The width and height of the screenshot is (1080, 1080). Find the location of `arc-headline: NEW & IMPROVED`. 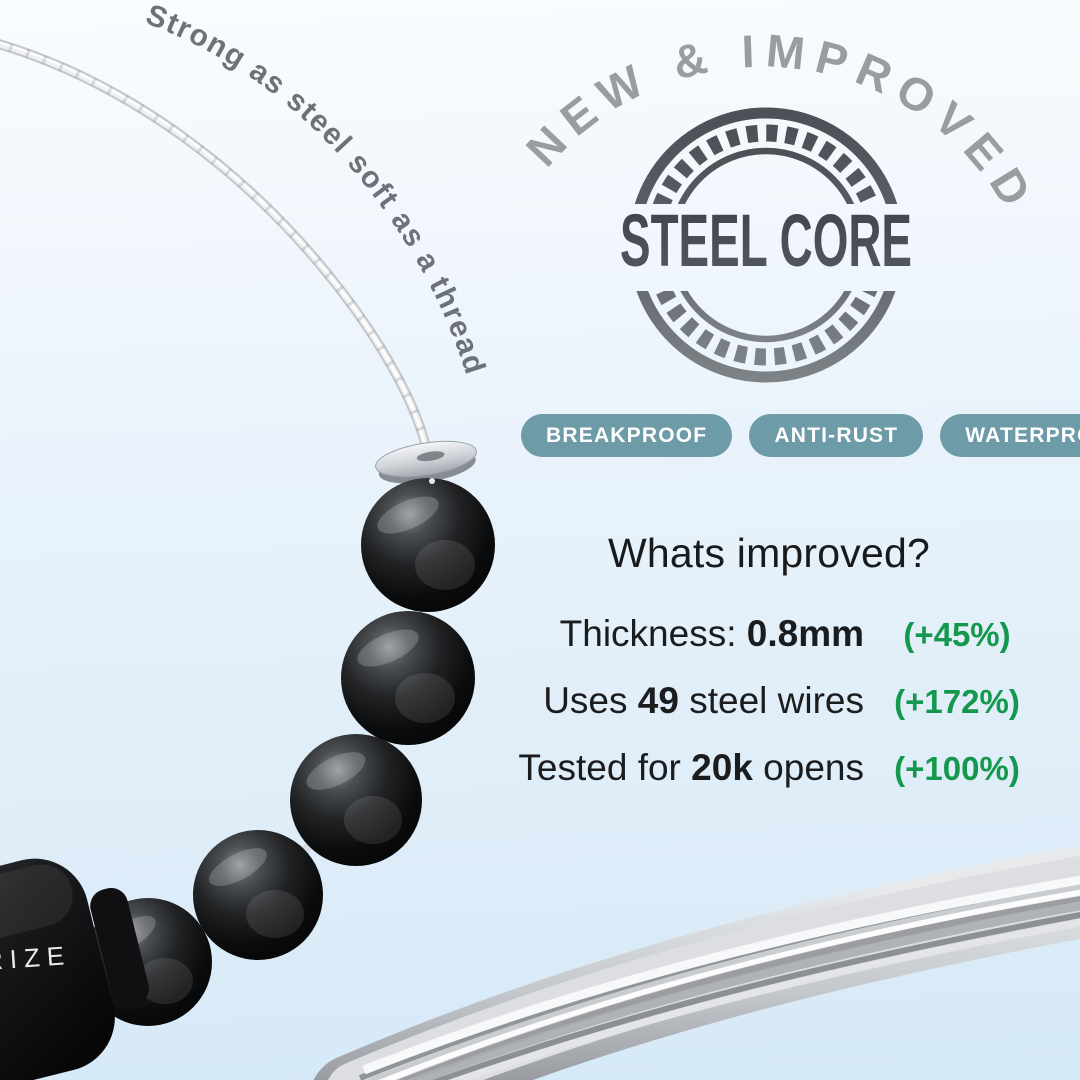

arc-headline: NEW & IMPROVED is located at coordinates (781, 123).